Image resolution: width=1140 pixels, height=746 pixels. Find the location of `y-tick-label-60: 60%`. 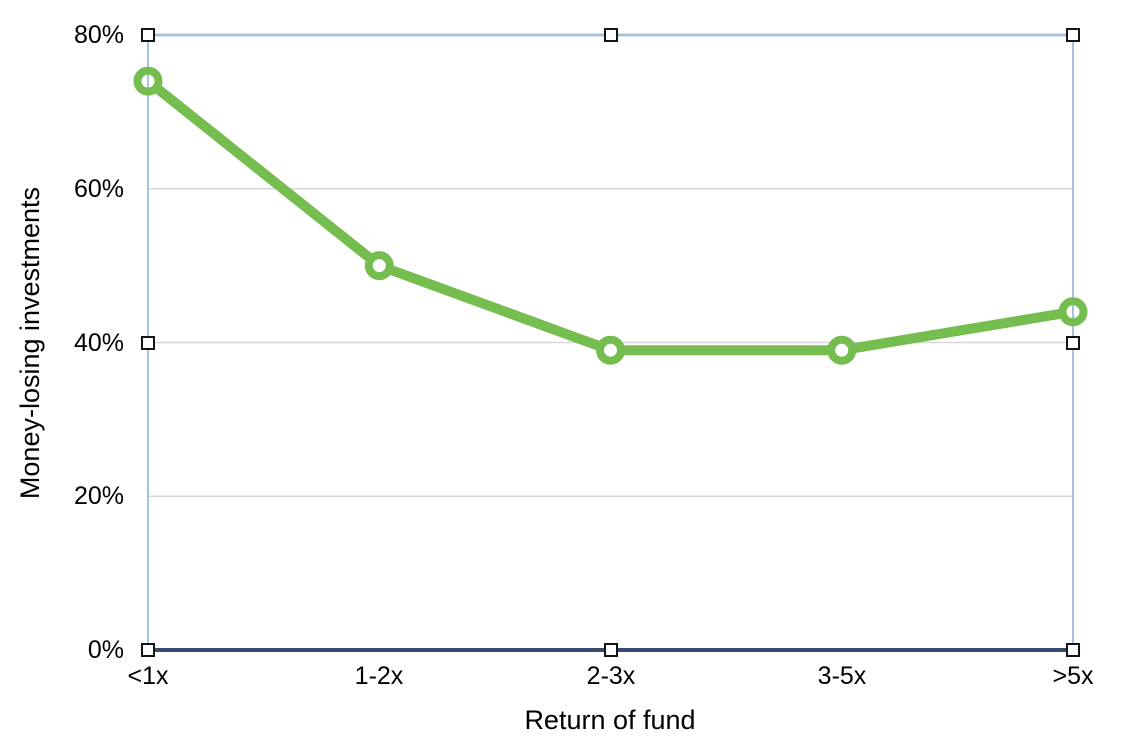

y-tick-label-60: 60% is located at coordinates (98, 189).